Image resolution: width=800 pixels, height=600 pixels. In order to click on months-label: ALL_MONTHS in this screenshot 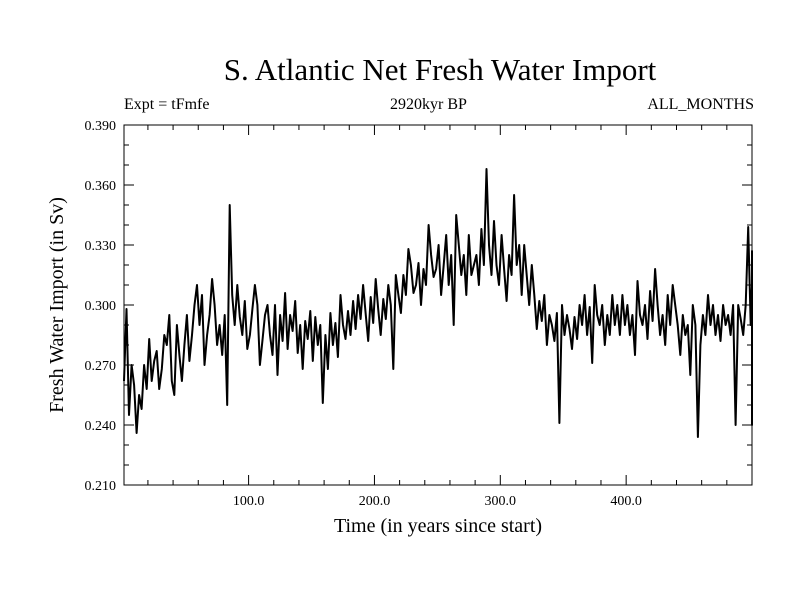, I will do `click(700, 104)`.